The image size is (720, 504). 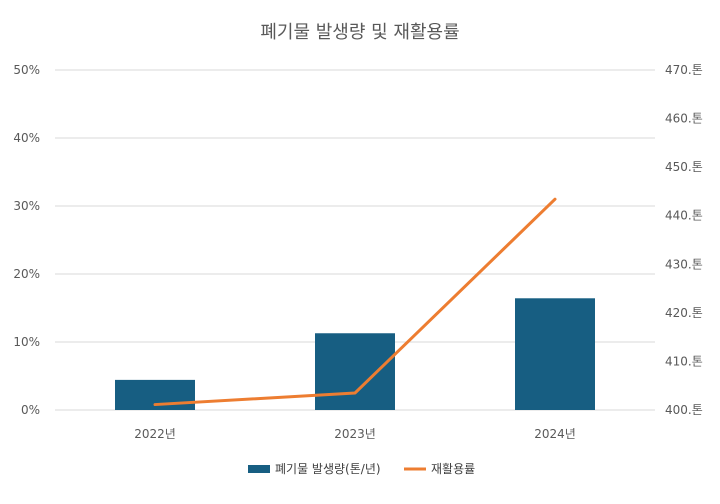 What do you see at coordinates (453, 469) in the screenshot?
I see `legend-label-line: 재활용률` at bounding box center [453, 469].